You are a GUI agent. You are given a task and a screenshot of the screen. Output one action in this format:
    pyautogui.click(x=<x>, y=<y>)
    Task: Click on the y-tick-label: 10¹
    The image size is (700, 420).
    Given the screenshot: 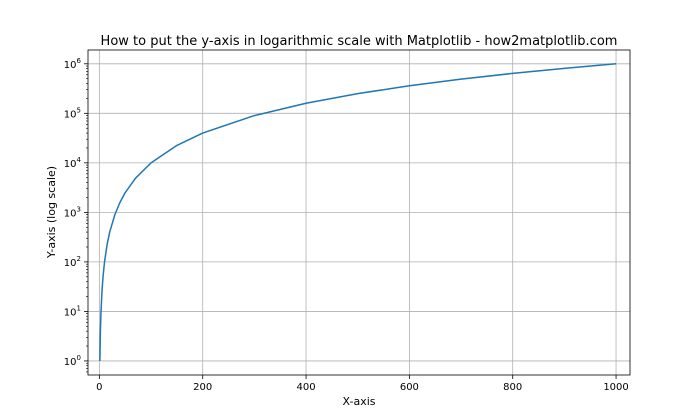 What is the action you would take?
    pyautogui.click(x=72, y=311)
    